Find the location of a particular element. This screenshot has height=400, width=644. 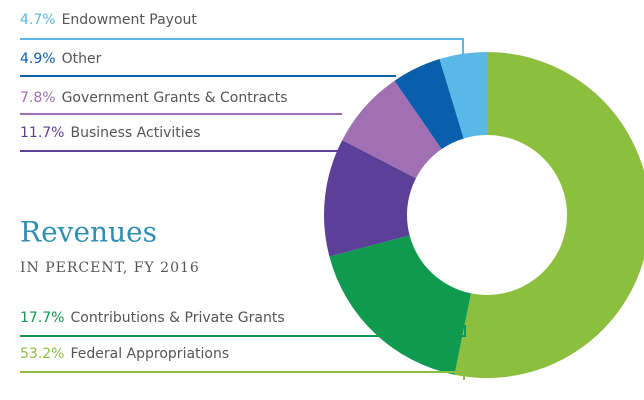

legend-value: 53.2% is located at coordinates (42, 354).